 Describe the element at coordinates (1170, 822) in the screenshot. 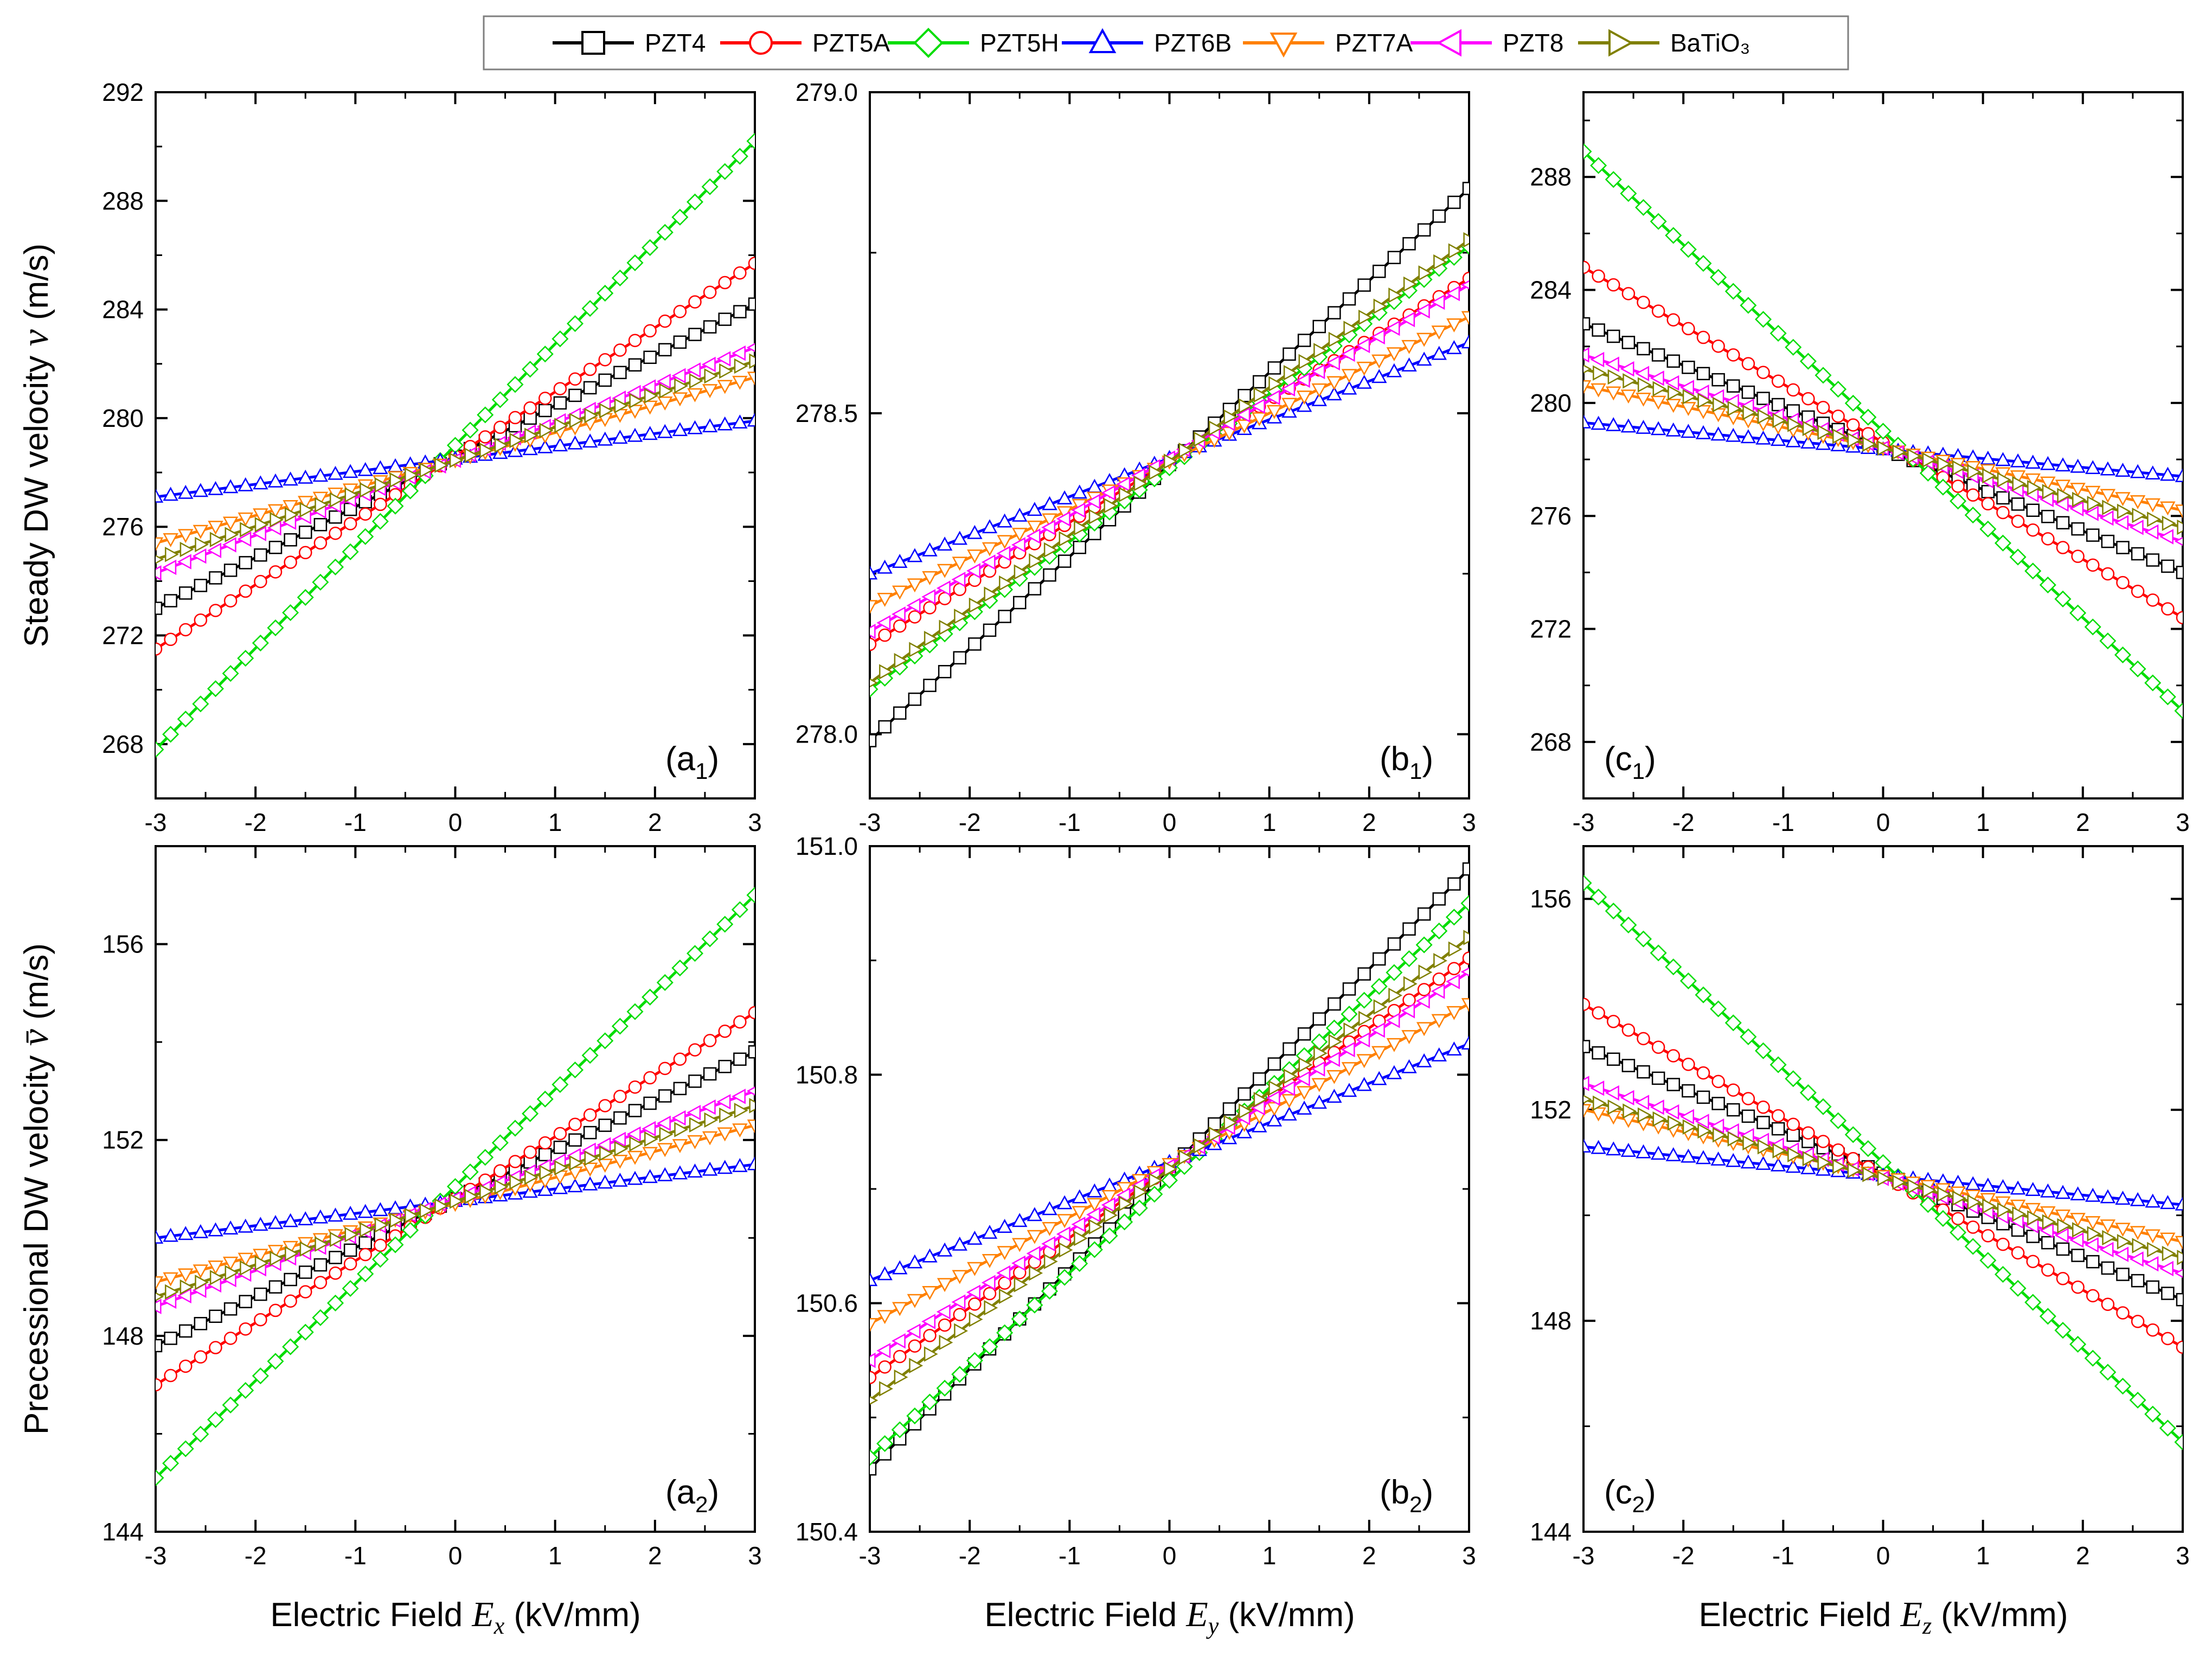

I see `x-tick-label: 0` at that location.